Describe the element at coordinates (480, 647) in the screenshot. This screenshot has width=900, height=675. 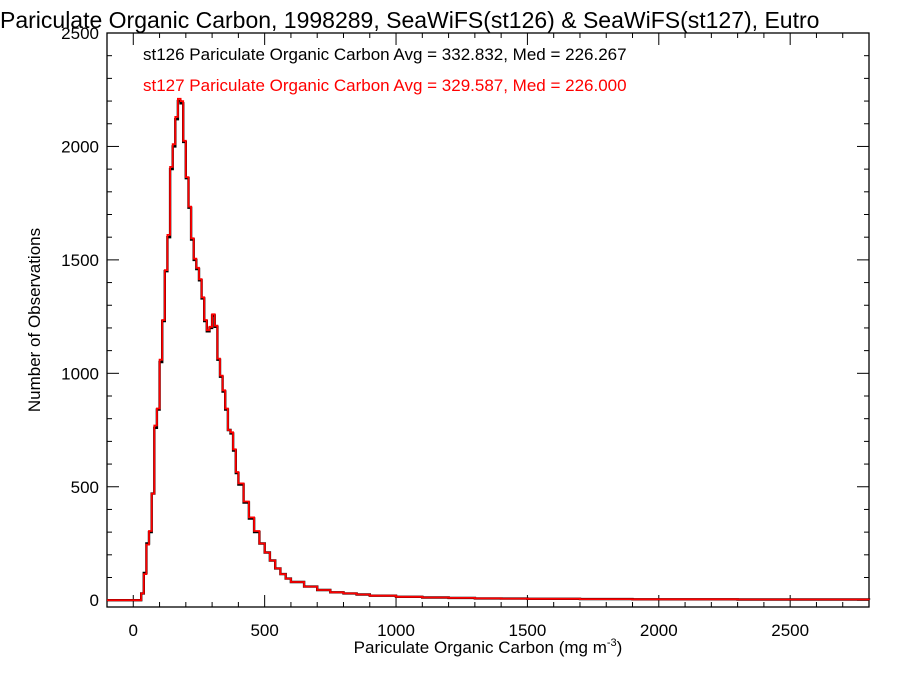
I see `x-axis-label-main: Pariculate Organic Carbon (mg m` at that location.